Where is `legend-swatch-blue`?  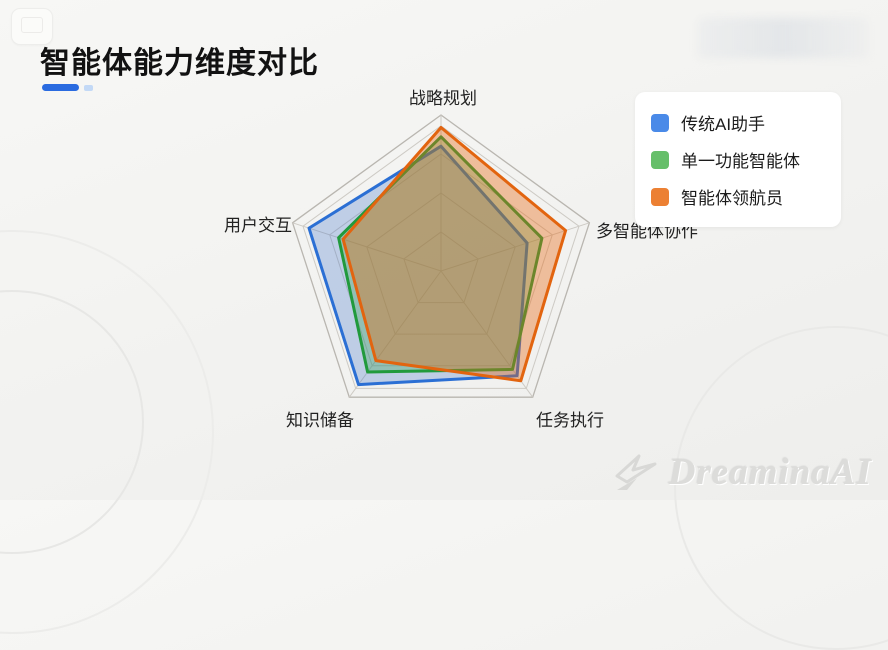 legend-swatch-blue is located at coordinates (660, 122).